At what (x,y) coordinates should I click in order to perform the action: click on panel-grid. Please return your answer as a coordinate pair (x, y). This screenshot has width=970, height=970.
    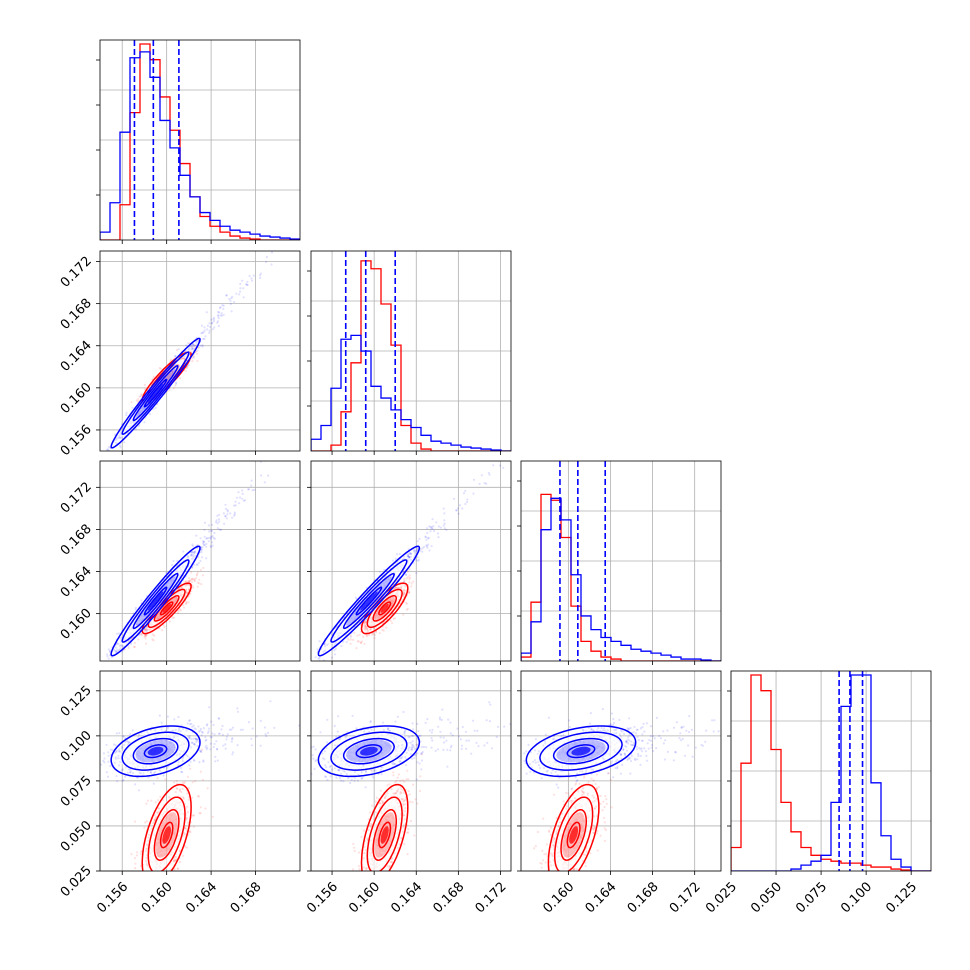
    Looking at the image, I should click on (411, 561).